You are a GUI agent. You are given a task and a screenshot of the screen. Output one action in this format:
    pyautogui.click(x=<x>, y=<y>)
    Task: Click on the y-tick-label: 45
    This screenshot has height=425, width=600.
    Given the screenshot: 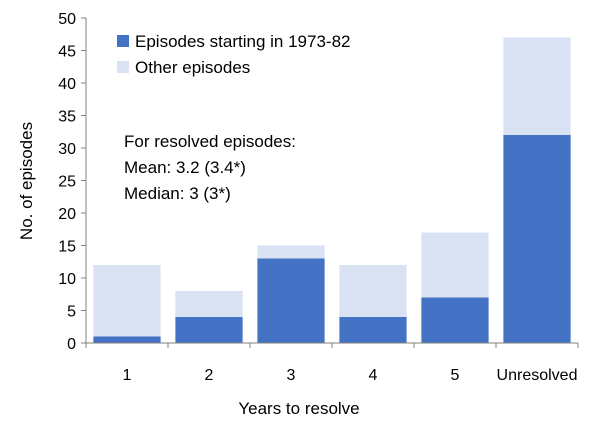 What is the action you would take?
    pyautogui.click(x=67, y=52)
    